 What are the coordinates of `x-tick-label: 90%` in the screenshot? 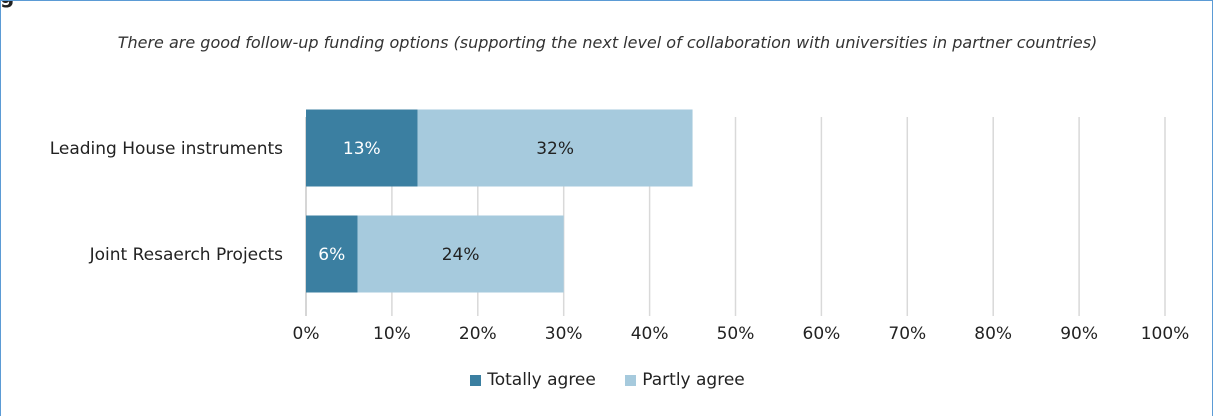 It's located at (1079, 334).